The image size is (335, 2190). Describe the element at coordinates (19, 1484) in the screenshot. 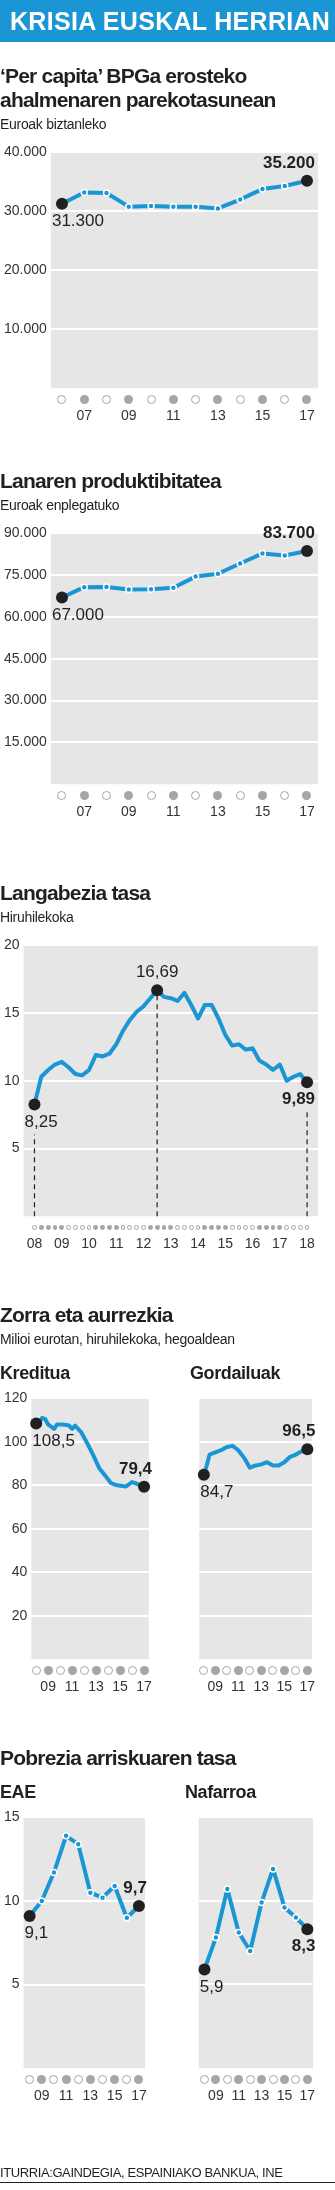

I see `y-tick-label: 80` at that location.